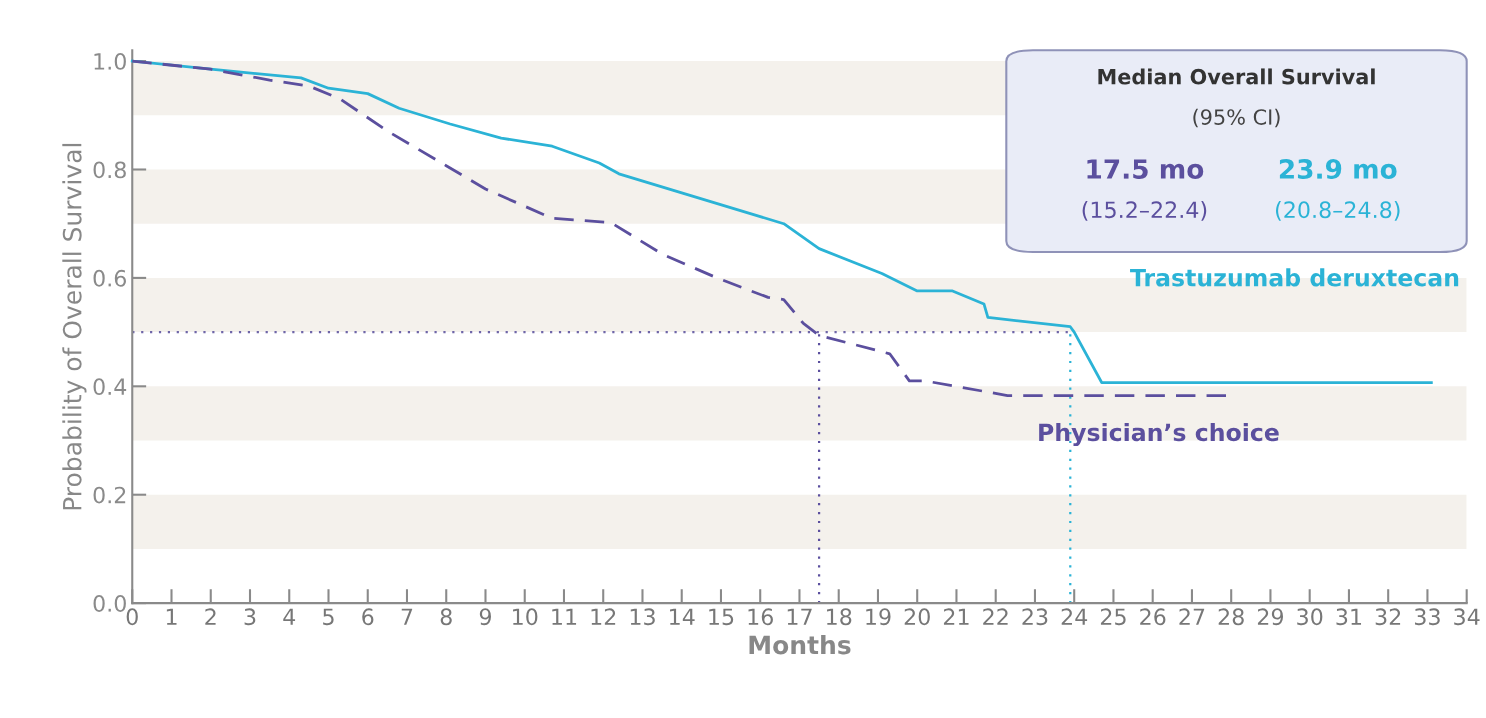  I want to click on annotation: 17.5 mo, so click(1145, 169).